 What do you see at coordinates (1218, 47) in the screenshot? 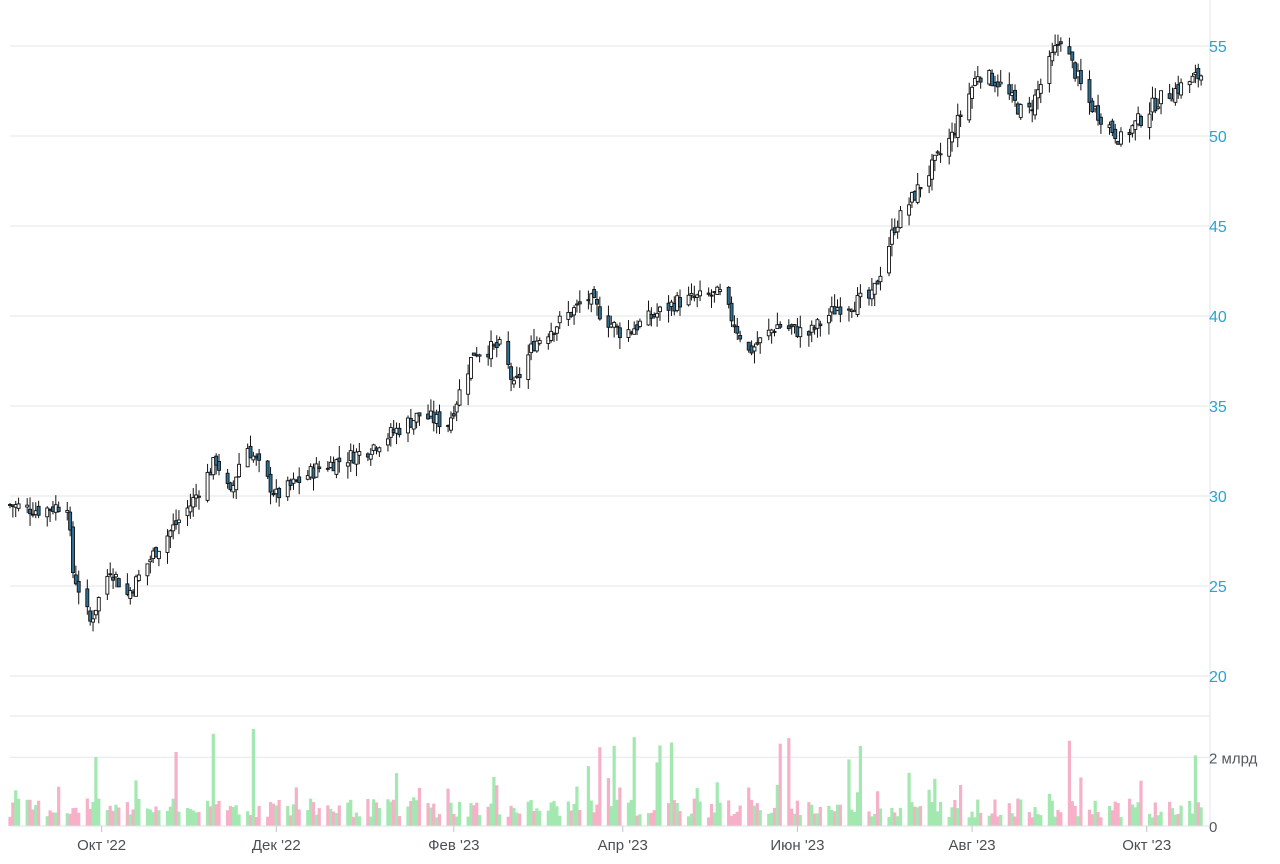
I see `price-tick-label: 55` at bounding box center [1218, 47].